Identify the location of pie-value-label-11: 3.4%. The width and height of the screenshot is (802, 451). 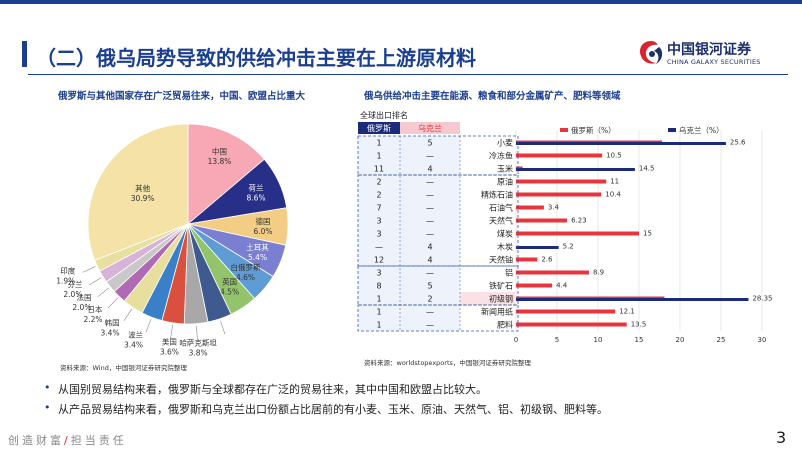
(110, 332).